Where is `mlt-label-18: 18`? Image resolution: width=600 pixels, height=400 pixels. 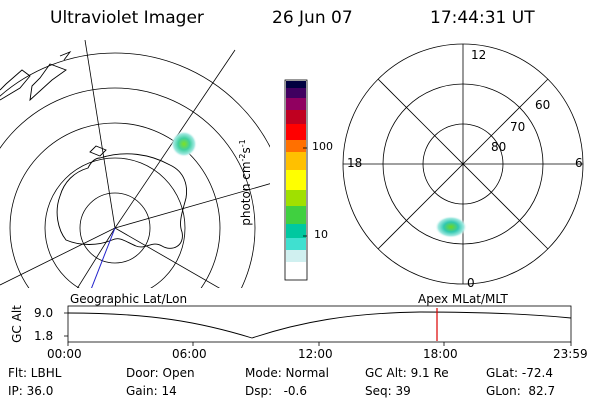 mlt-label-18: 18 is located at coordinates (355, 163).